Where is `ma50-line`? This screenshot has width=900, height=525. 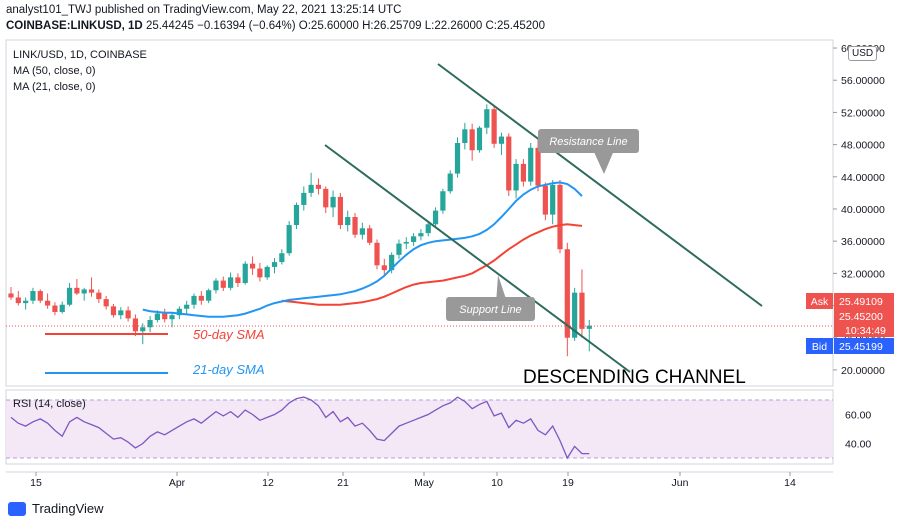 ma50-line is located at coordinates (432, 264).